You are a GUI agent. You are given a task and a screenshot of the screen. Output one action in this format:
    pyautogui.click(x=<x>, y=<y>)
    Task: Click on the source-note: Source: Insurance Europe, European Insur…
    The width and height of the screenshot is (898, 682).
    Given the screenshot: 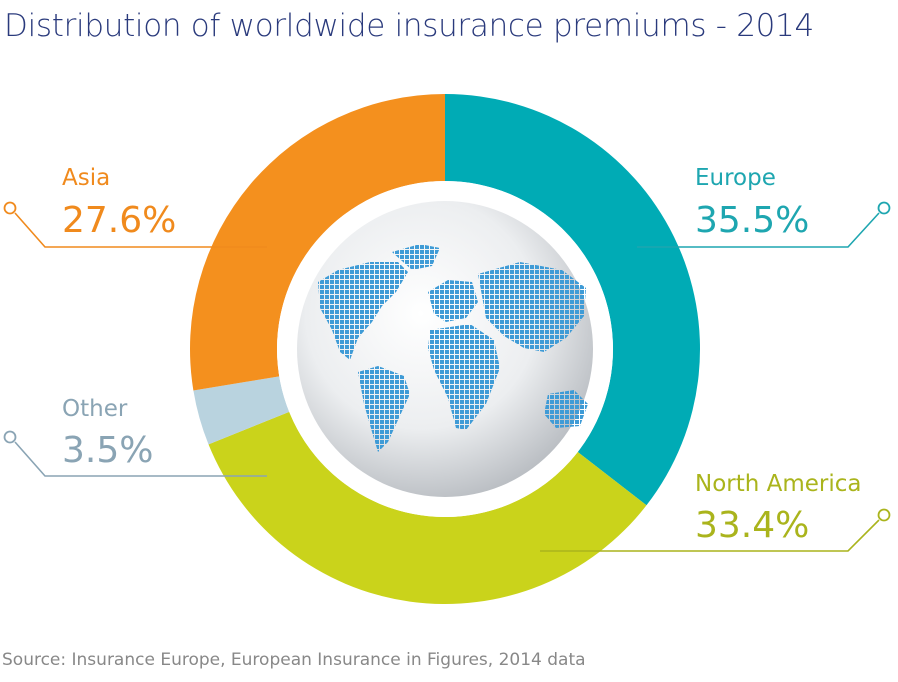 What is the action you would take?
    pyautogui.click(x=294, y=660)
    